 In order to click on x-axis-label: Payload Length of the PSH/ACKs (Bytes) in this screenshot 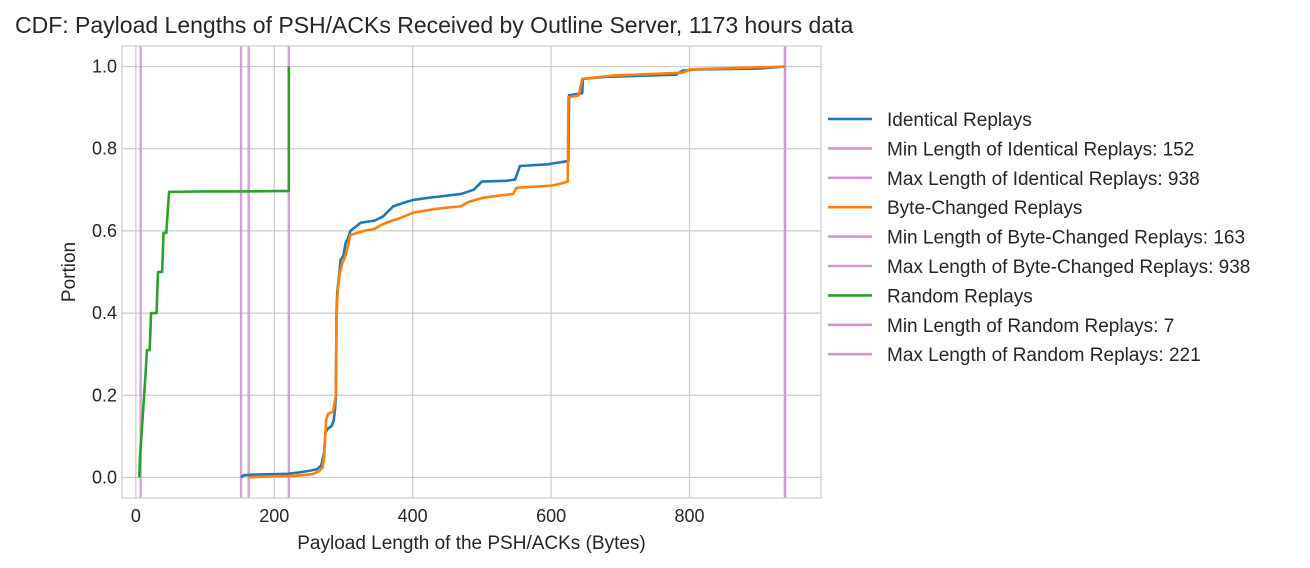, I will do `click(471, 543)`.